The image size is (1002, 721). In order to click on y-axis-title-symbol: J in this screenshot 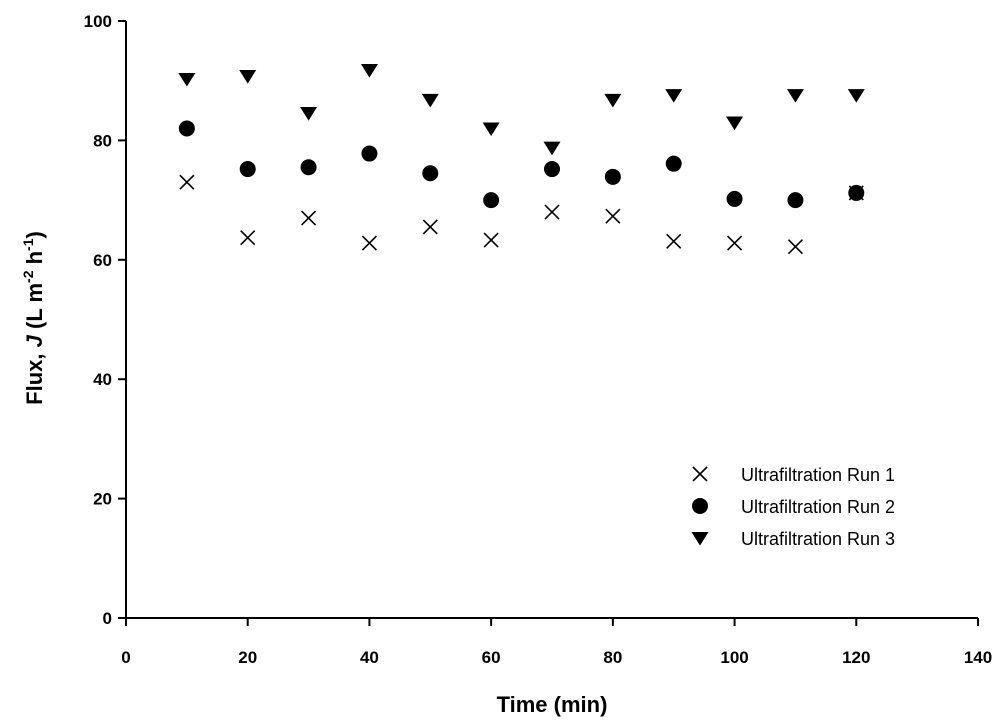, I will do `click(34, 340)`.